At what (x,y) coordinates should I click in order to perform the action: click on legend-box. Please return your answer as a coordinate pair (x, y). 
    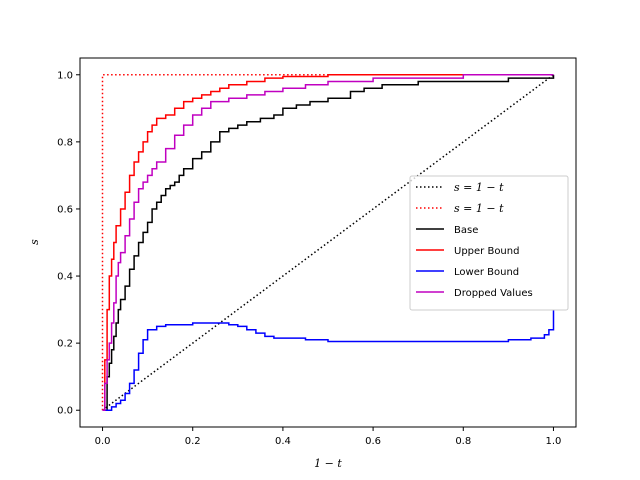
    Looking at the image, I should click on (489, 243).